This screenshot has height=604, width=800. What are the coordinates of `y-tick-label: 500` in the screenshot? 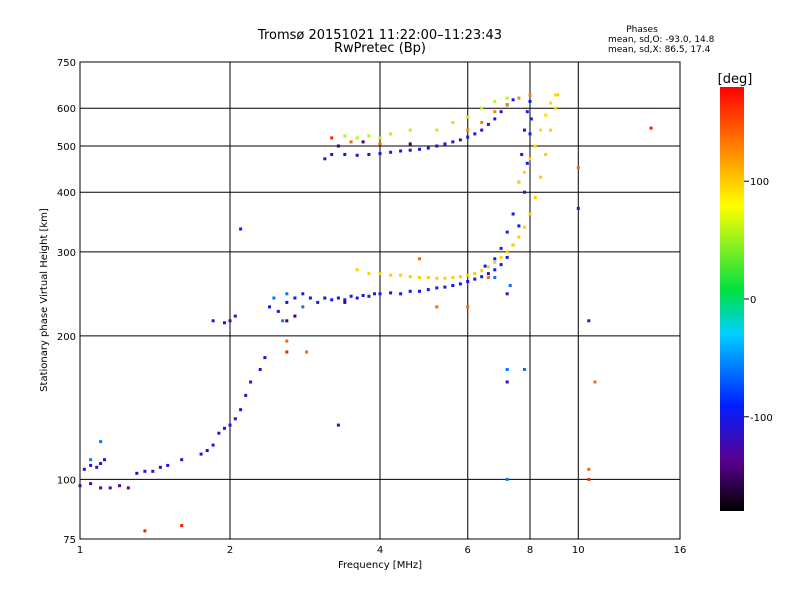 It's located at (66, 147).